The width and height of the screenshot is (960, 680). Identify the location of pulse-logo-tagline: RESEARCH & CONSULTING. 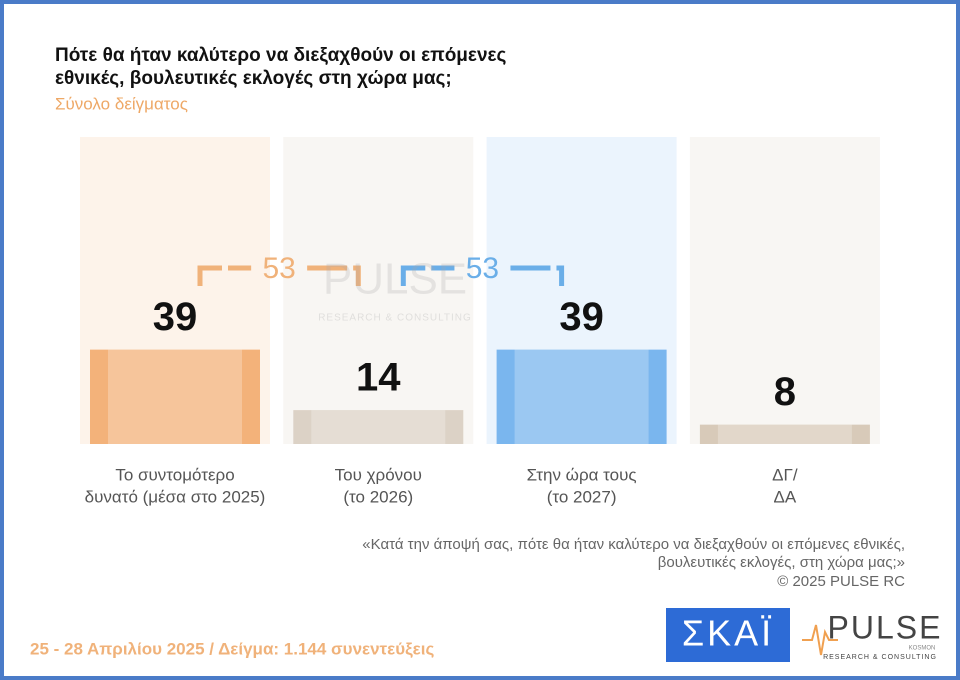
(880, 657).